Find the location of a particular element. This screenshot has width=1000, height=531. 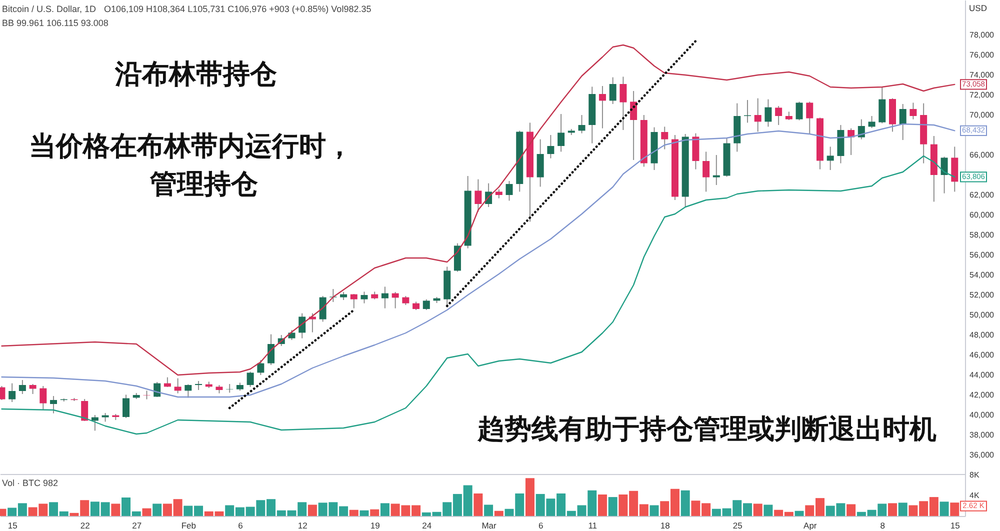

x-tick-label: 24 is located at coordinates (427, 525).